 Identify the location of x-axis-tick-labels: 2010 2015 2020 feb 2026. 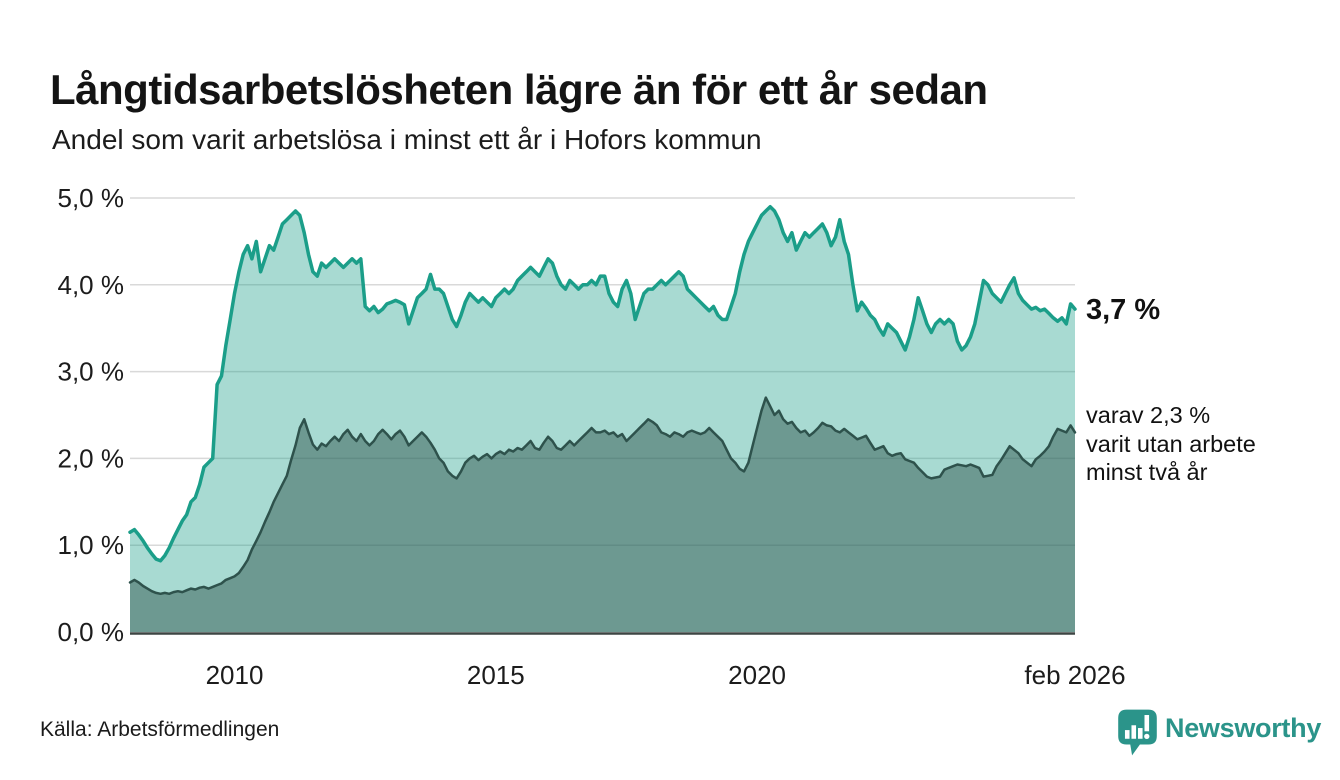
(666, 675).